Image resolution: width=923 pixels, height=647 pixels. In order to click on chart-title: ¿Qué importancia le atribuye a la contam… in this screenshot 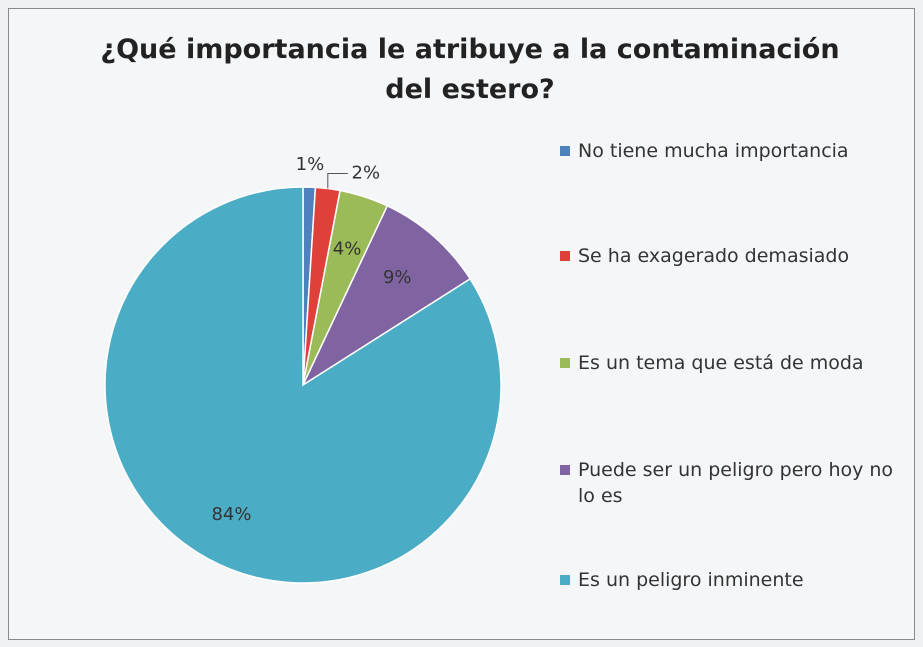, I will do `click(470, 69)`.